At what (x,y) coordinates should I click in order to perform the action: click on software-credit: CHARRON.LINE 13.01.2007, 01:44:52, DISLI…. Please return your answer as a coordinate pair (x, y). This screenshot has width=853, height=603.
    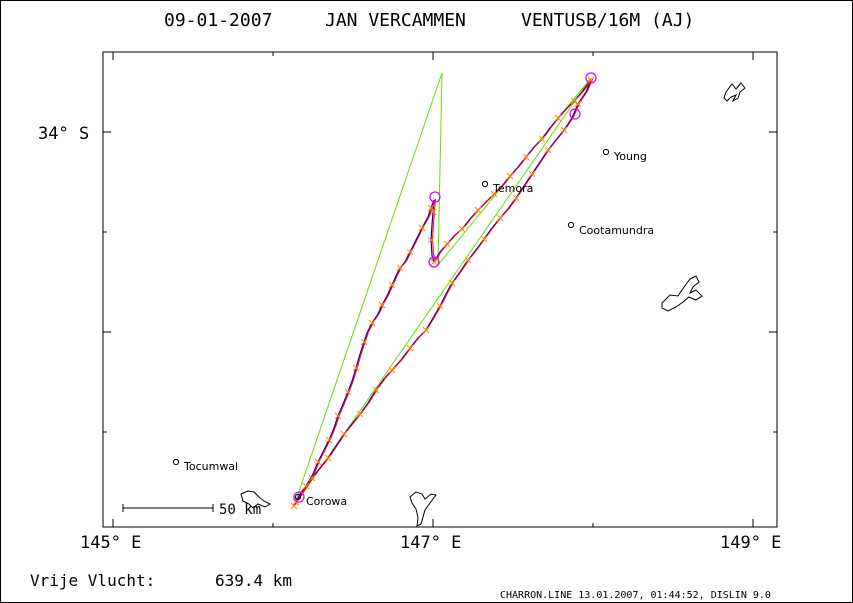
    Looking at the image, I should click on (635, 595).